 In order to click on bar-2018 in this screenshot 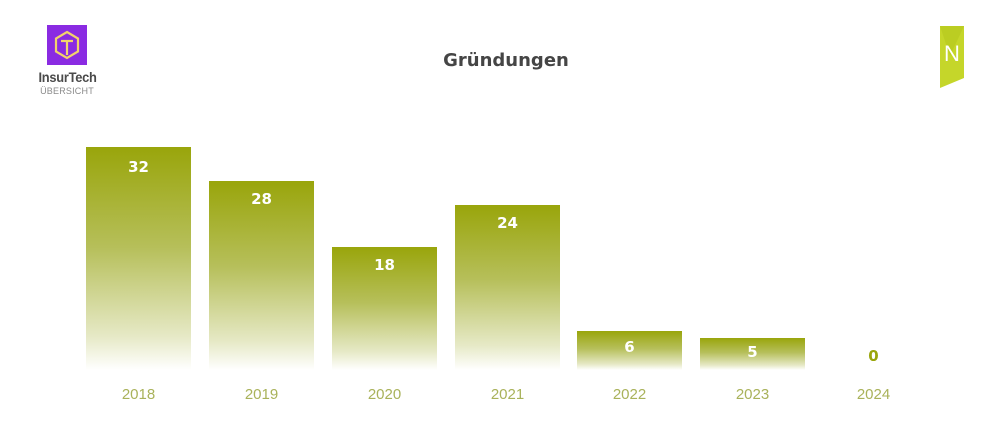, I will do `click(138, 258)`.